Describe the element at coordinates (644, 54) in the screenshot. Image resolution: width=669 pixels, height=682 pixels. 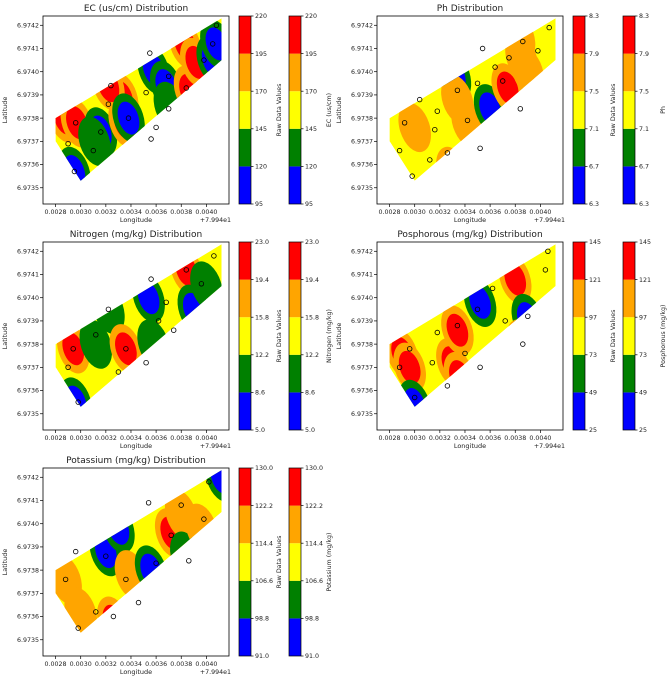
I see `colorbar-tick-label: 7.9` at that location.